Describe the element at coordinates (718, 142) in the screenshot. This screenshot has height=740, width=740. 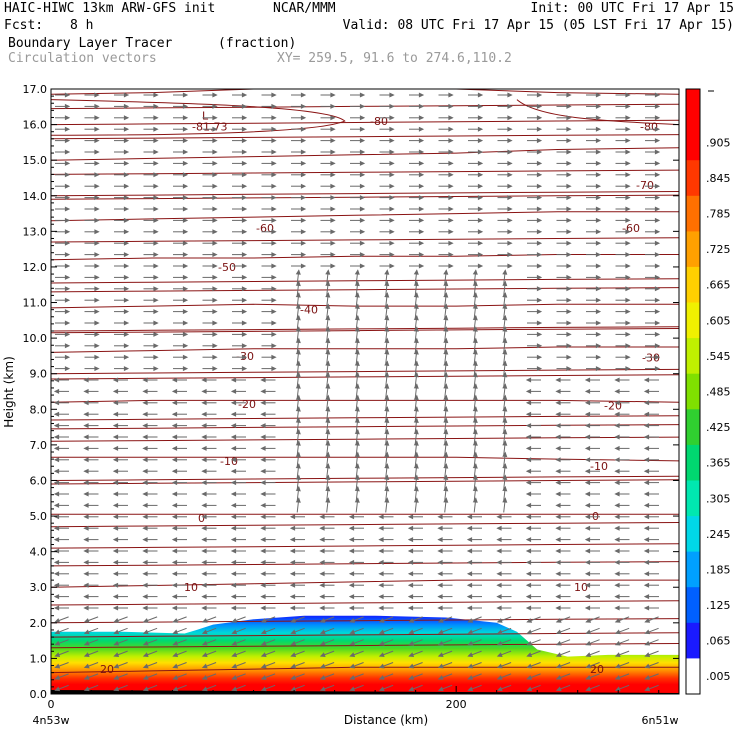
I see `colorbar-label: .905` at that location.